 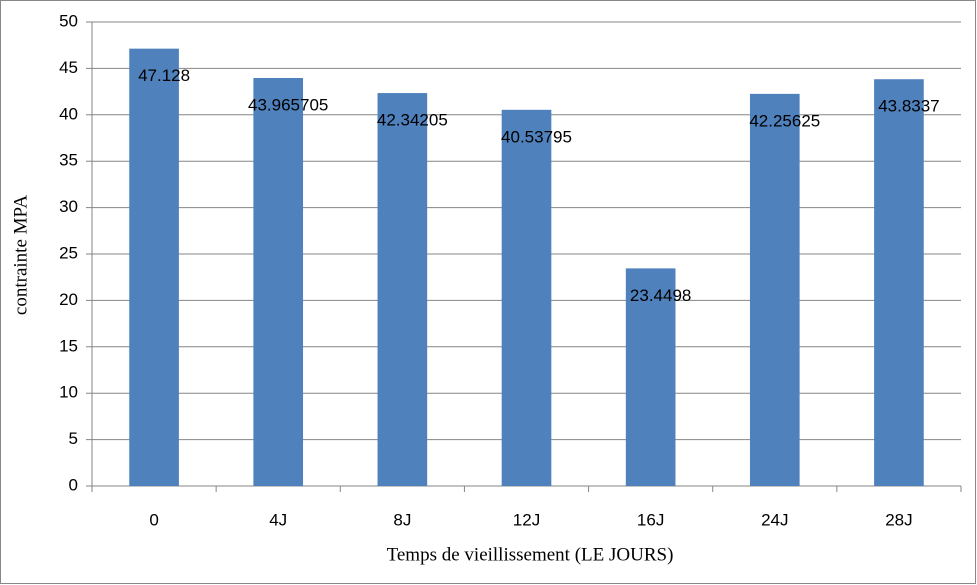 What do you see at coordinates (898, 519) in the screenshot?
I see `x-tick-label: 28J` at bounding box center [898, 519].